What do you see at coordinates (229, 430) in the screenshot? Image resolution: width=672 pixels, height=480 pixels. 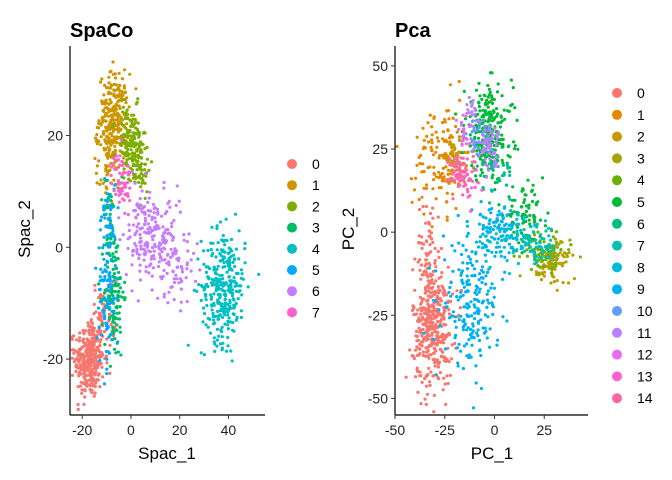 I see `x-tick-label: 40` at bounding box center [229, 430].